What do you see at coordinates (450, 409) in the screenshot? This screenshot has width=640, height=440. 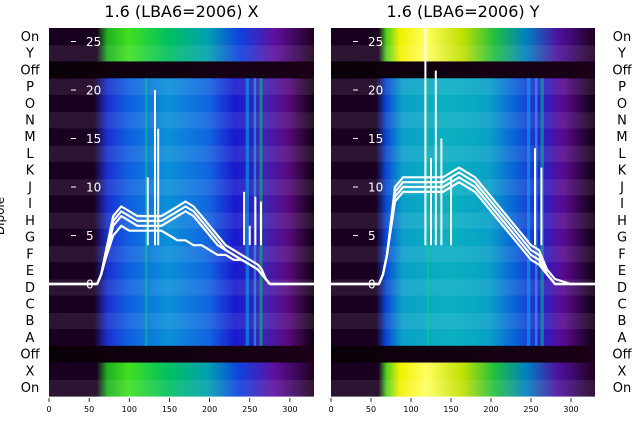 I see `x-tick-label: 150` at bounding box center [450, 409].